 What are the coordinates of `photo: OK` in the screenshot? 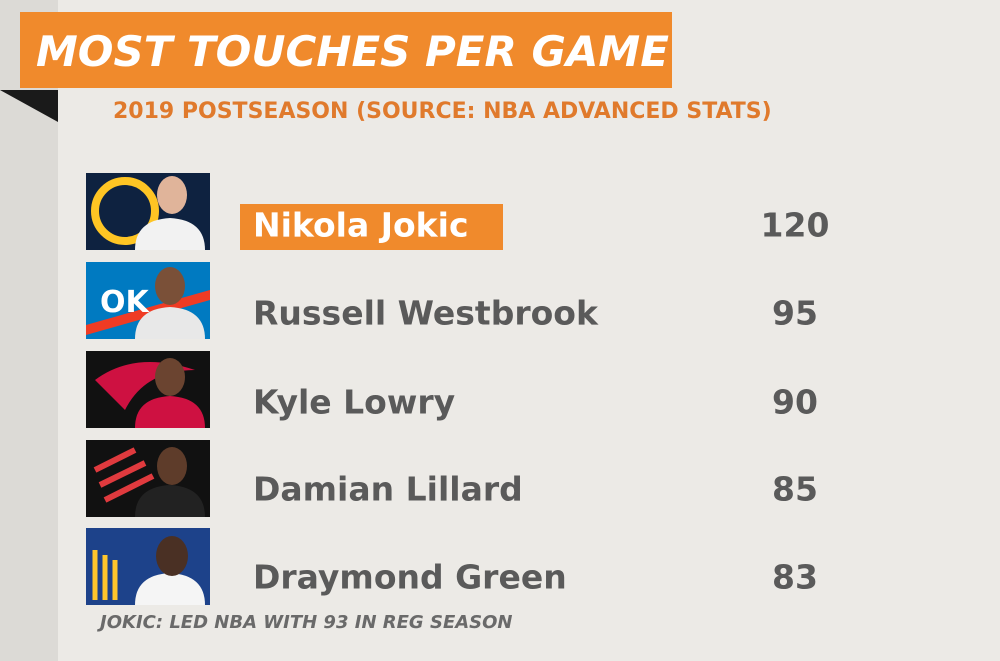 It's located at (148, 300).